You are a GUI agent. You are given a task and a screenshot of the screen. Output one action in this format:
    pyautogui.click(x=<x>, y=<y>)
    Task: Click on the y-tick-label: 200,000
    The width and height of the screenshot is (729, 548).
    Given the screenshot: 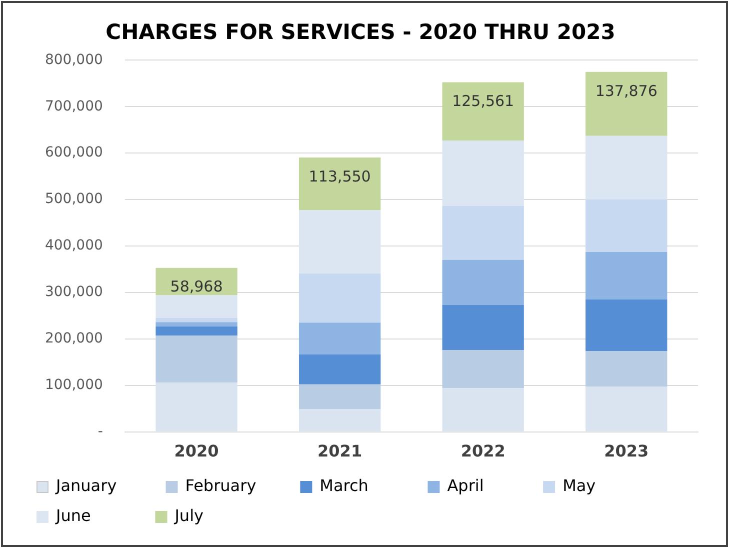 What is the action you would take?
    pyautogui.click(x=73, y=338)
    